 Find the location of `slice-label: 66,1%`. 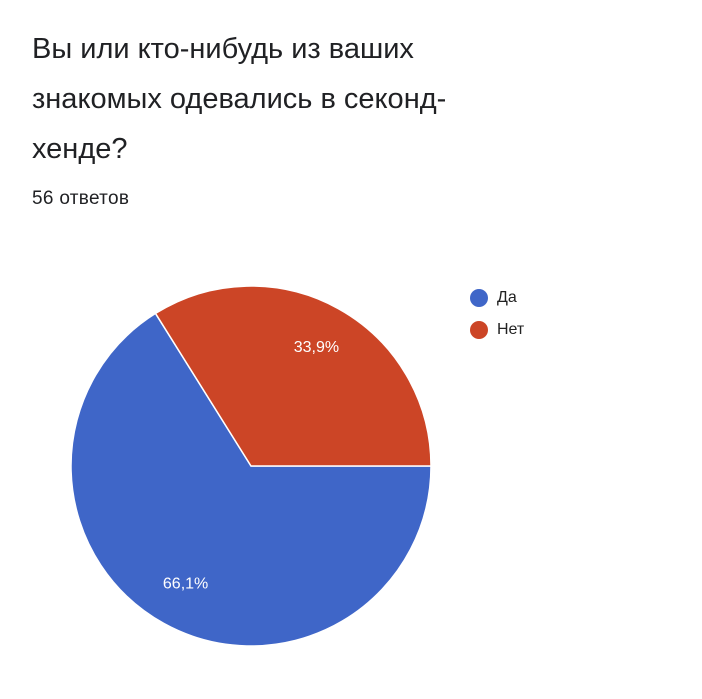

slice-label: 66,1% is located at coordinates (185, 583).